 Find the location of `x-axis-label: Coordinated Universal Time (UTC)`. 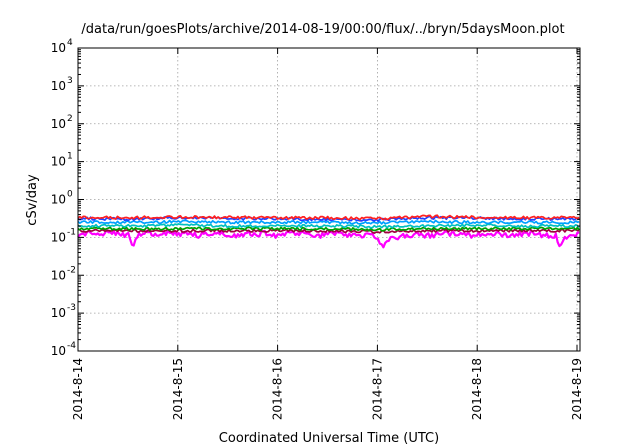

x-axis-label: Coordinated Universal Time (UTC) is located at coordinates (329, 438).